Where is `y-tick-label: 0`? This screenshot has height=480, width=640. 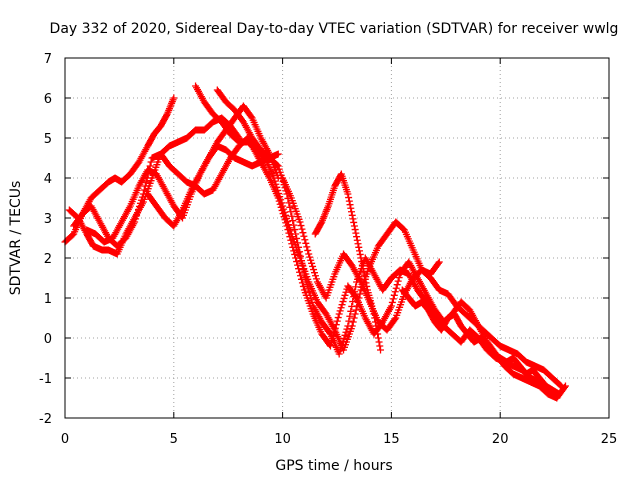
y-tick-label: 0 is located at coordinates (48, 339).